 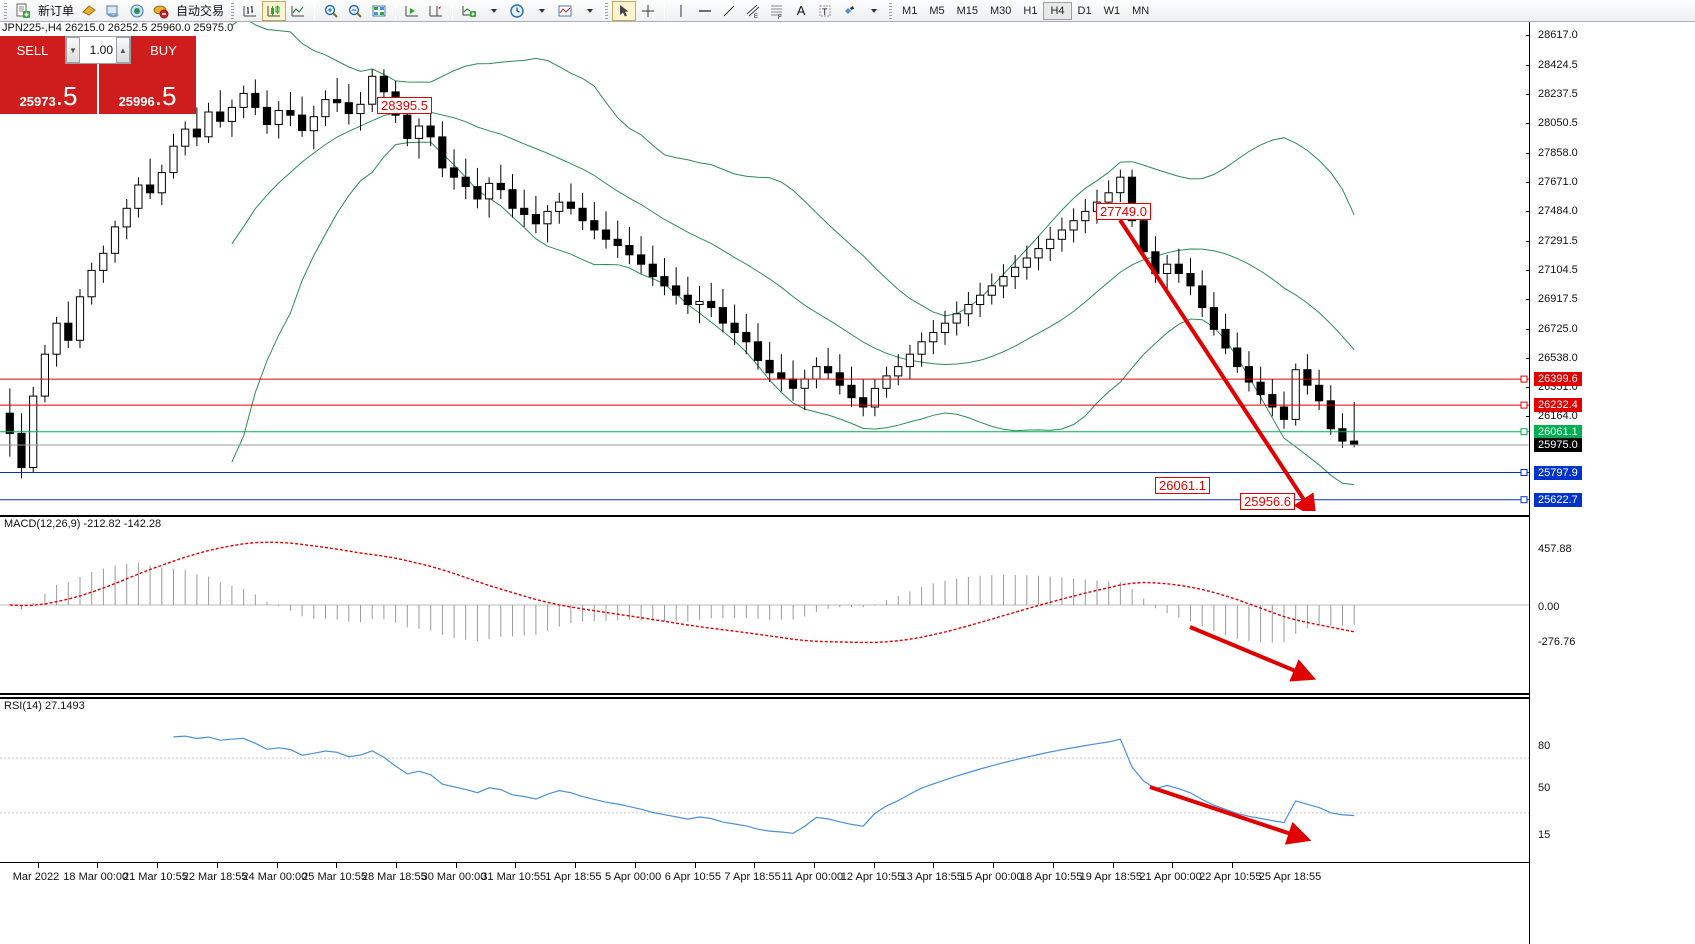 I want to click on vertical-line-icon, so click(x=681, y=11).